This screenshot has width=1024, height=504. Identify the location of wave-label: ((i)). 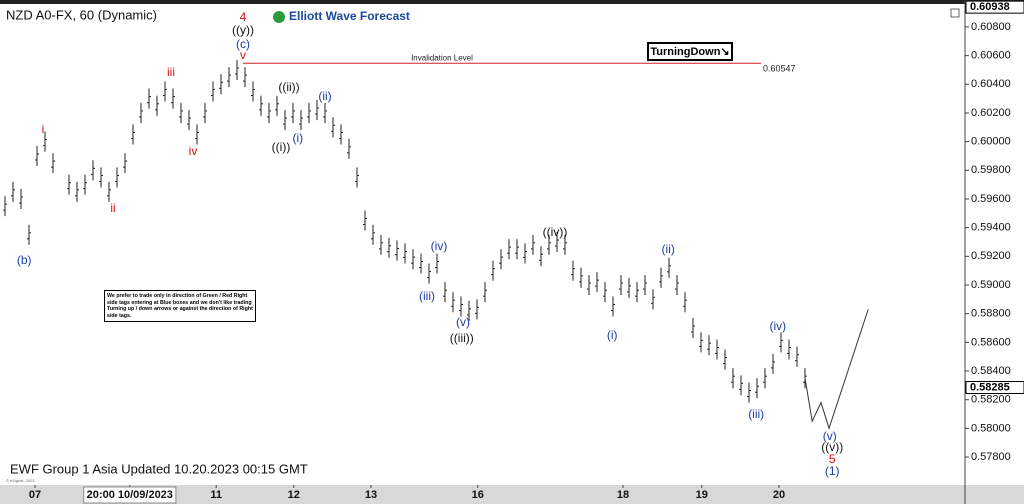
(281, 147).